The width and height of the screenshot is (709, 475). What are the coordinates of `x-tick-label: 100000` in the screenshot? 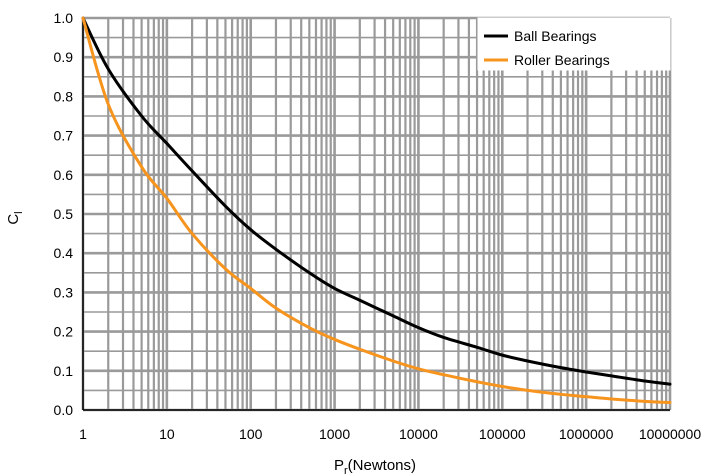 It's located at (502, 434).